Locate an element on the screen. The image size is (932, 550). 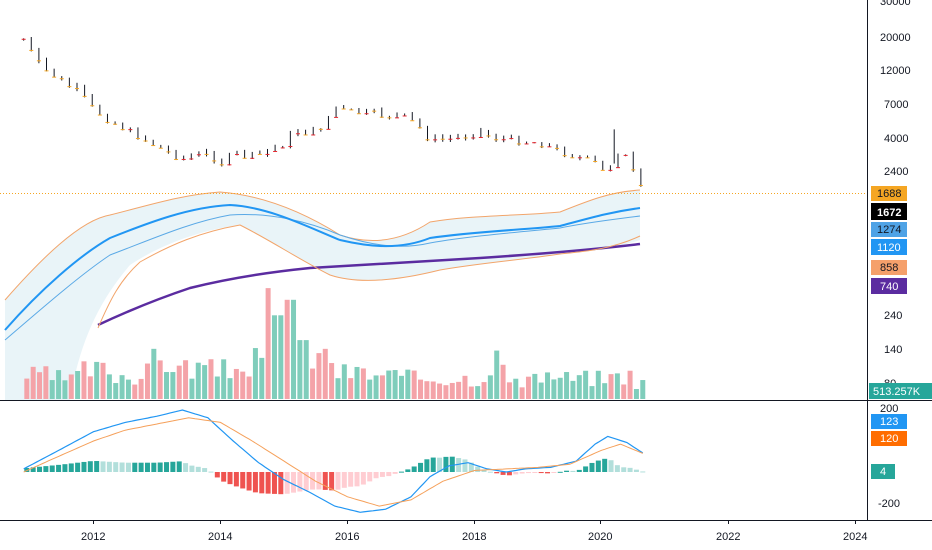
price-tag-last-high: 1688 is located at coordinates (889, 193).